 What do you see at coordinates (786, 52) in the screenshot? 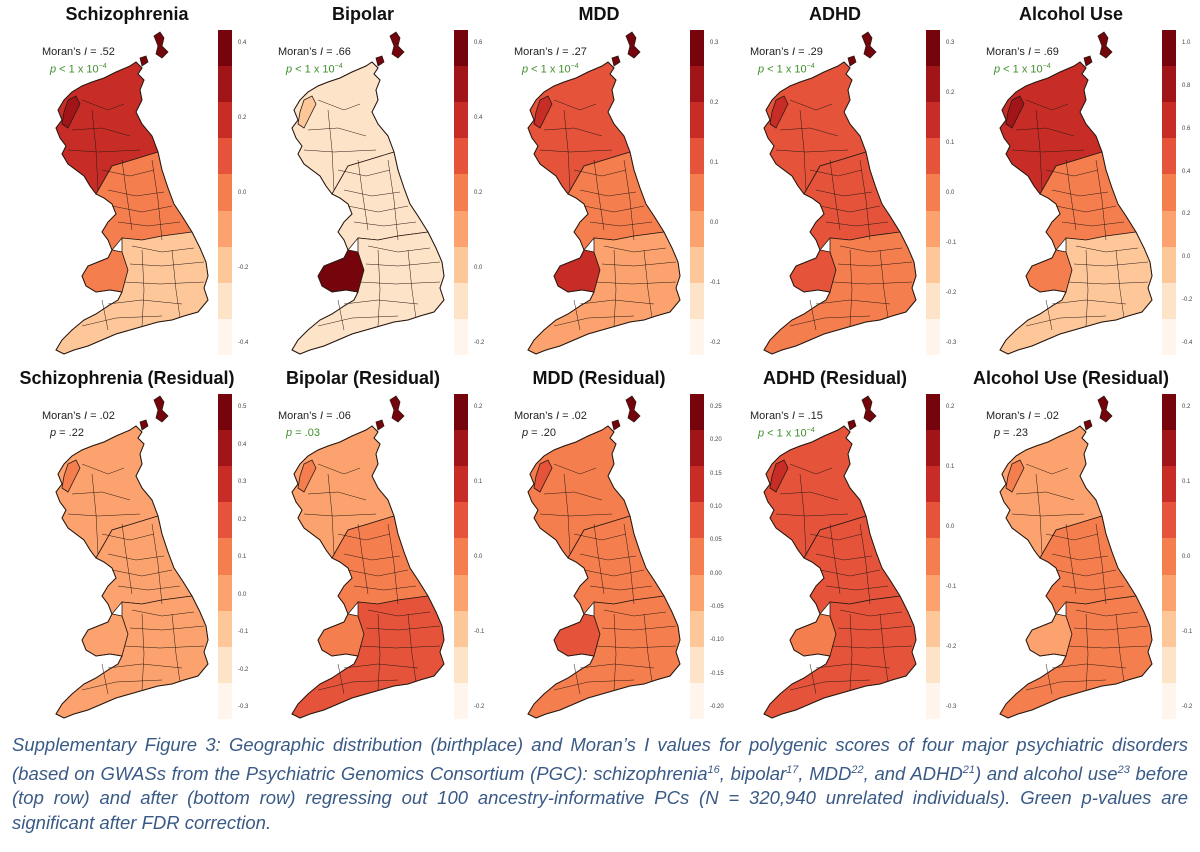
I see `morans-i-label: Moran’s I = .29` at bounding box center [786, 52].